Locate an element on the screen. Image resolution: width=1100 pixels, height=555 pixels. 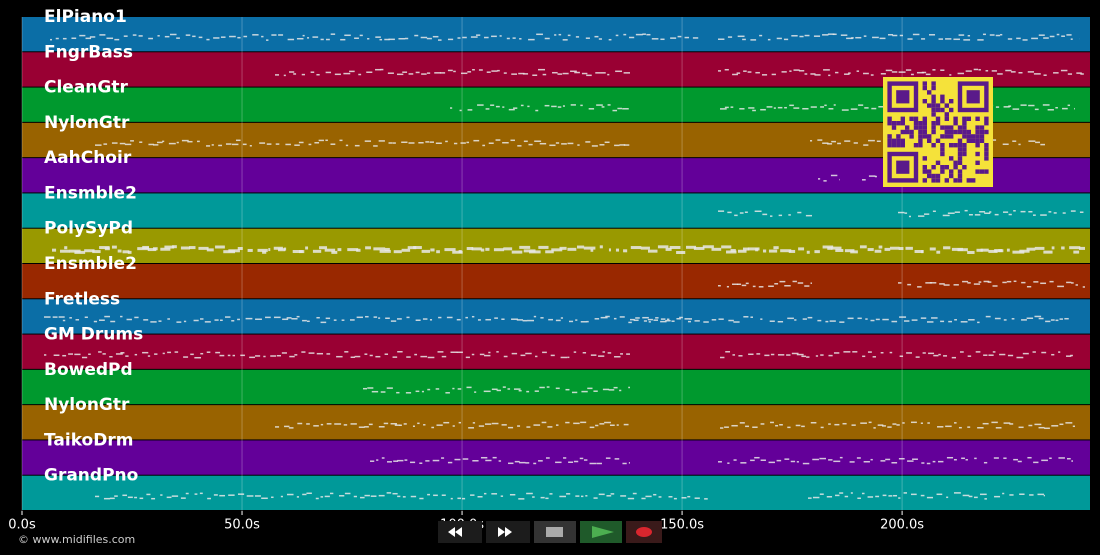
copyright: © www.midifiles.com is located at coordinates (76, 539).